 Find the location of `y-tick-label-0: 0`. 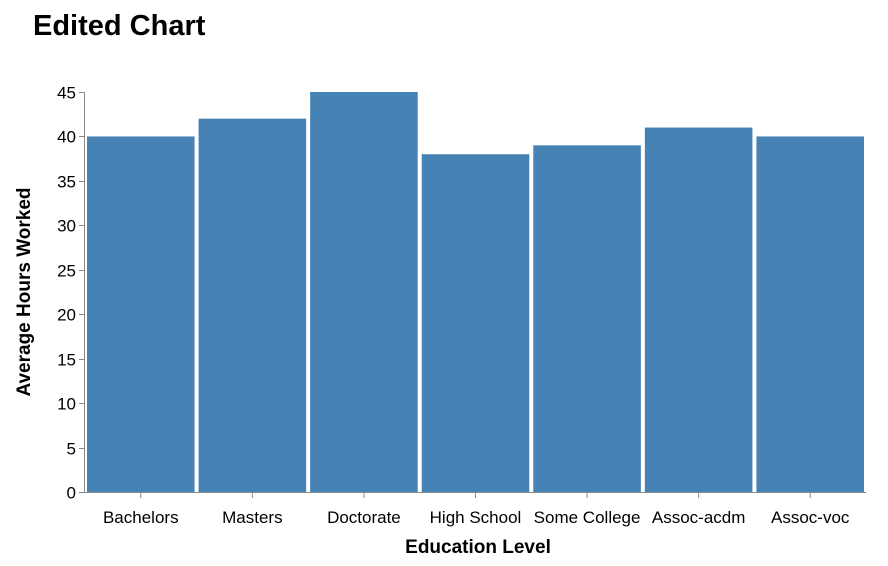

y-tick-label-0: 0 is located at coordinates (71, 493).